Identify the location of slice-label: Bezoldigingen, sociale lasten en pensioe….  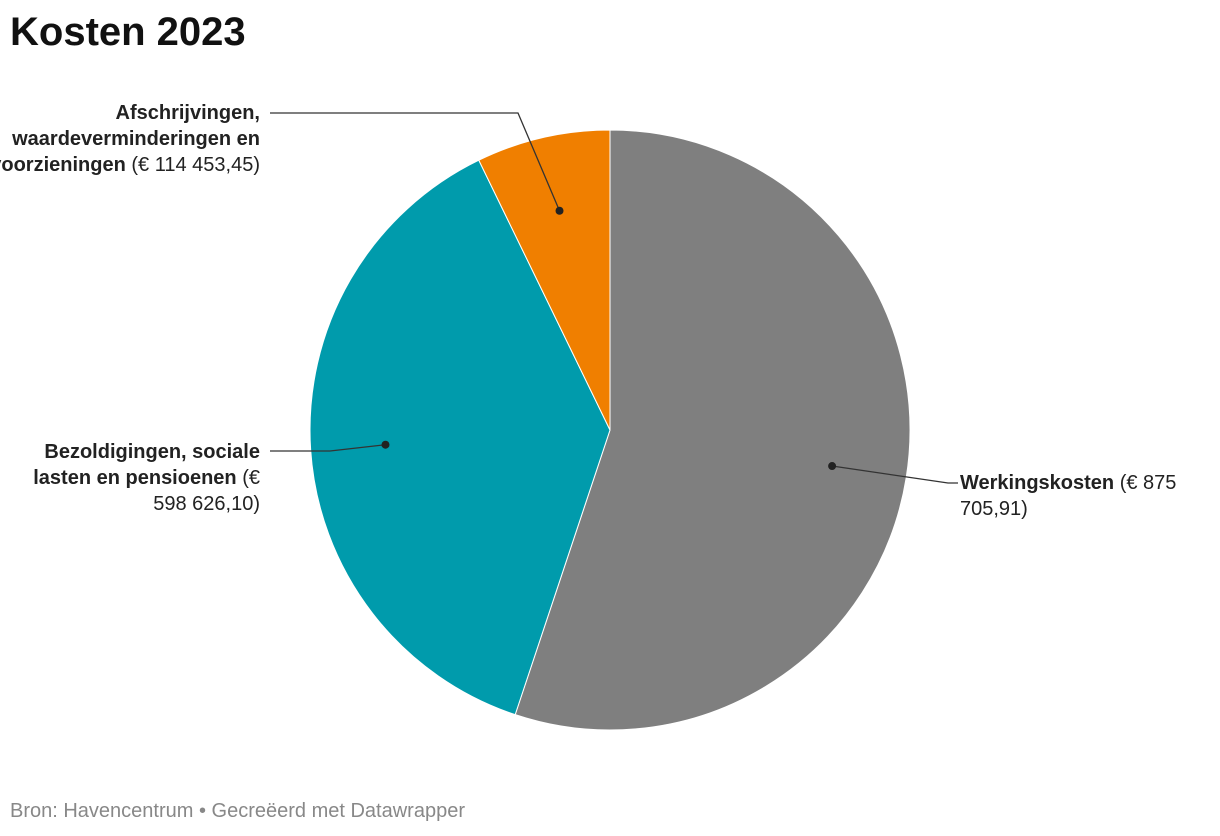
(130, 478).